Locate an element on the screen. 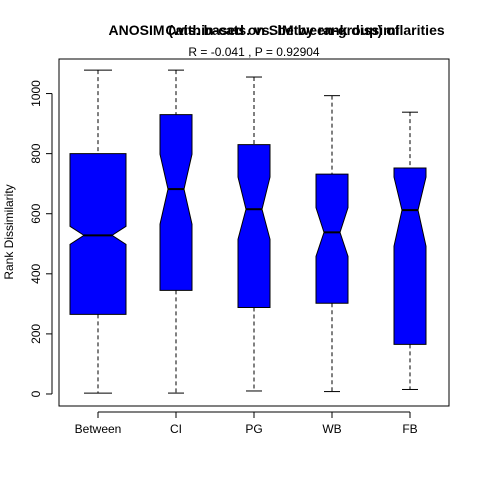 The width and height of the screenshot is (480, 480). box-pg is located at coordinates (254, 234).